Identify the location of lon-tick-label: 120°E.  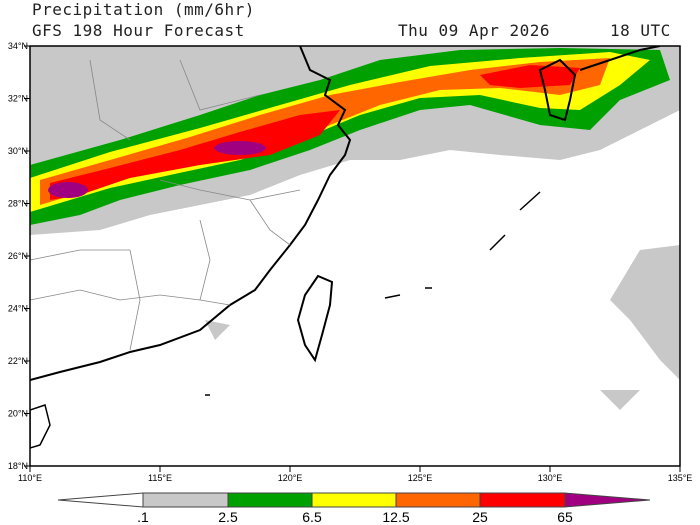
(290, 478).